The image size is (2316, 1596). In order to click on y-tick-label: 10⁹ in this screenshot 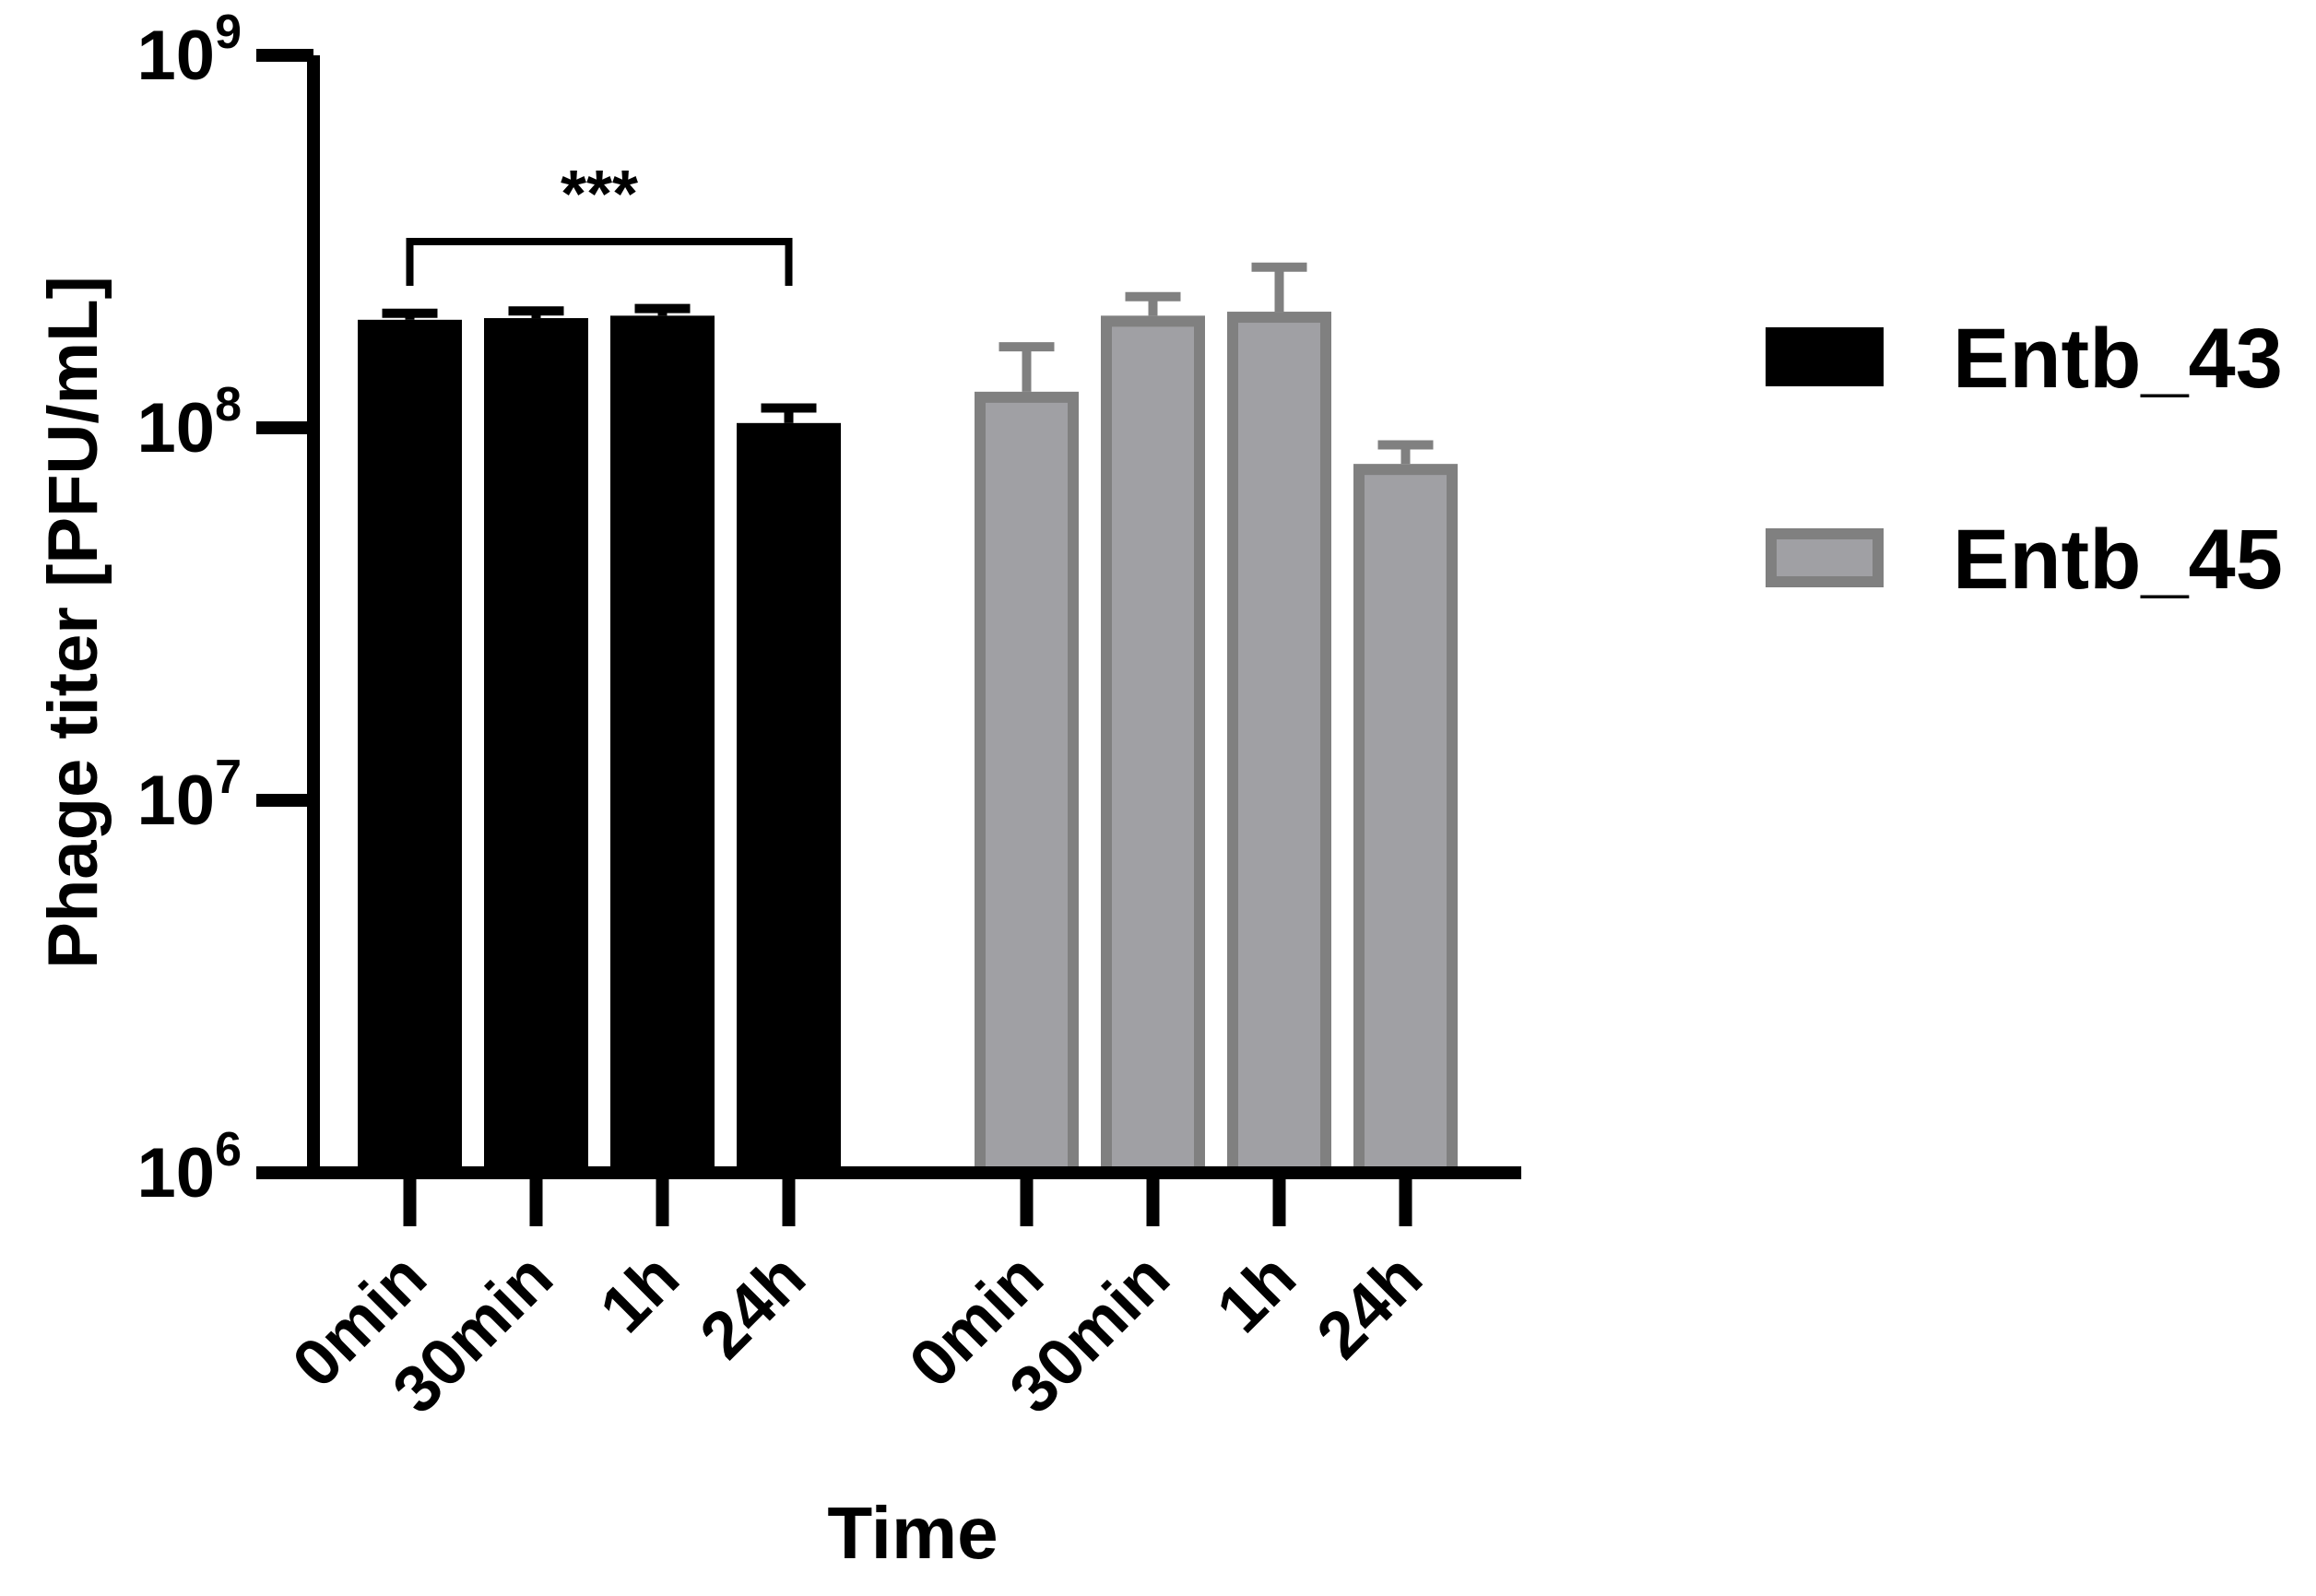, I will do `click(189, 50)`.